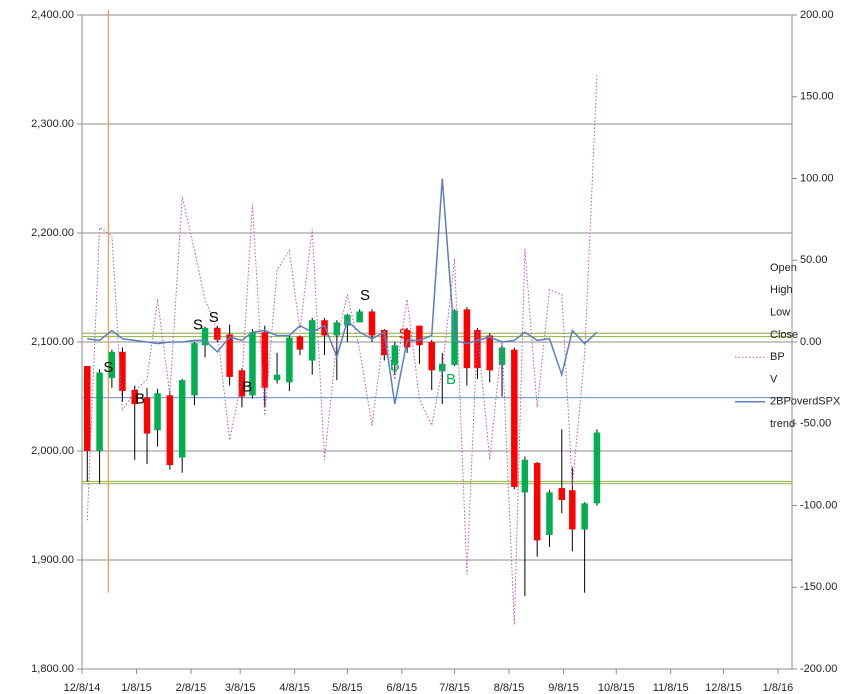 Image resolution: width=850 pixels, height=694 pixels. What do you see at coordinates (563, 688) in the screenshot?
I see `x-tick-label: 9/8/15` at bounding box center [563, 688].